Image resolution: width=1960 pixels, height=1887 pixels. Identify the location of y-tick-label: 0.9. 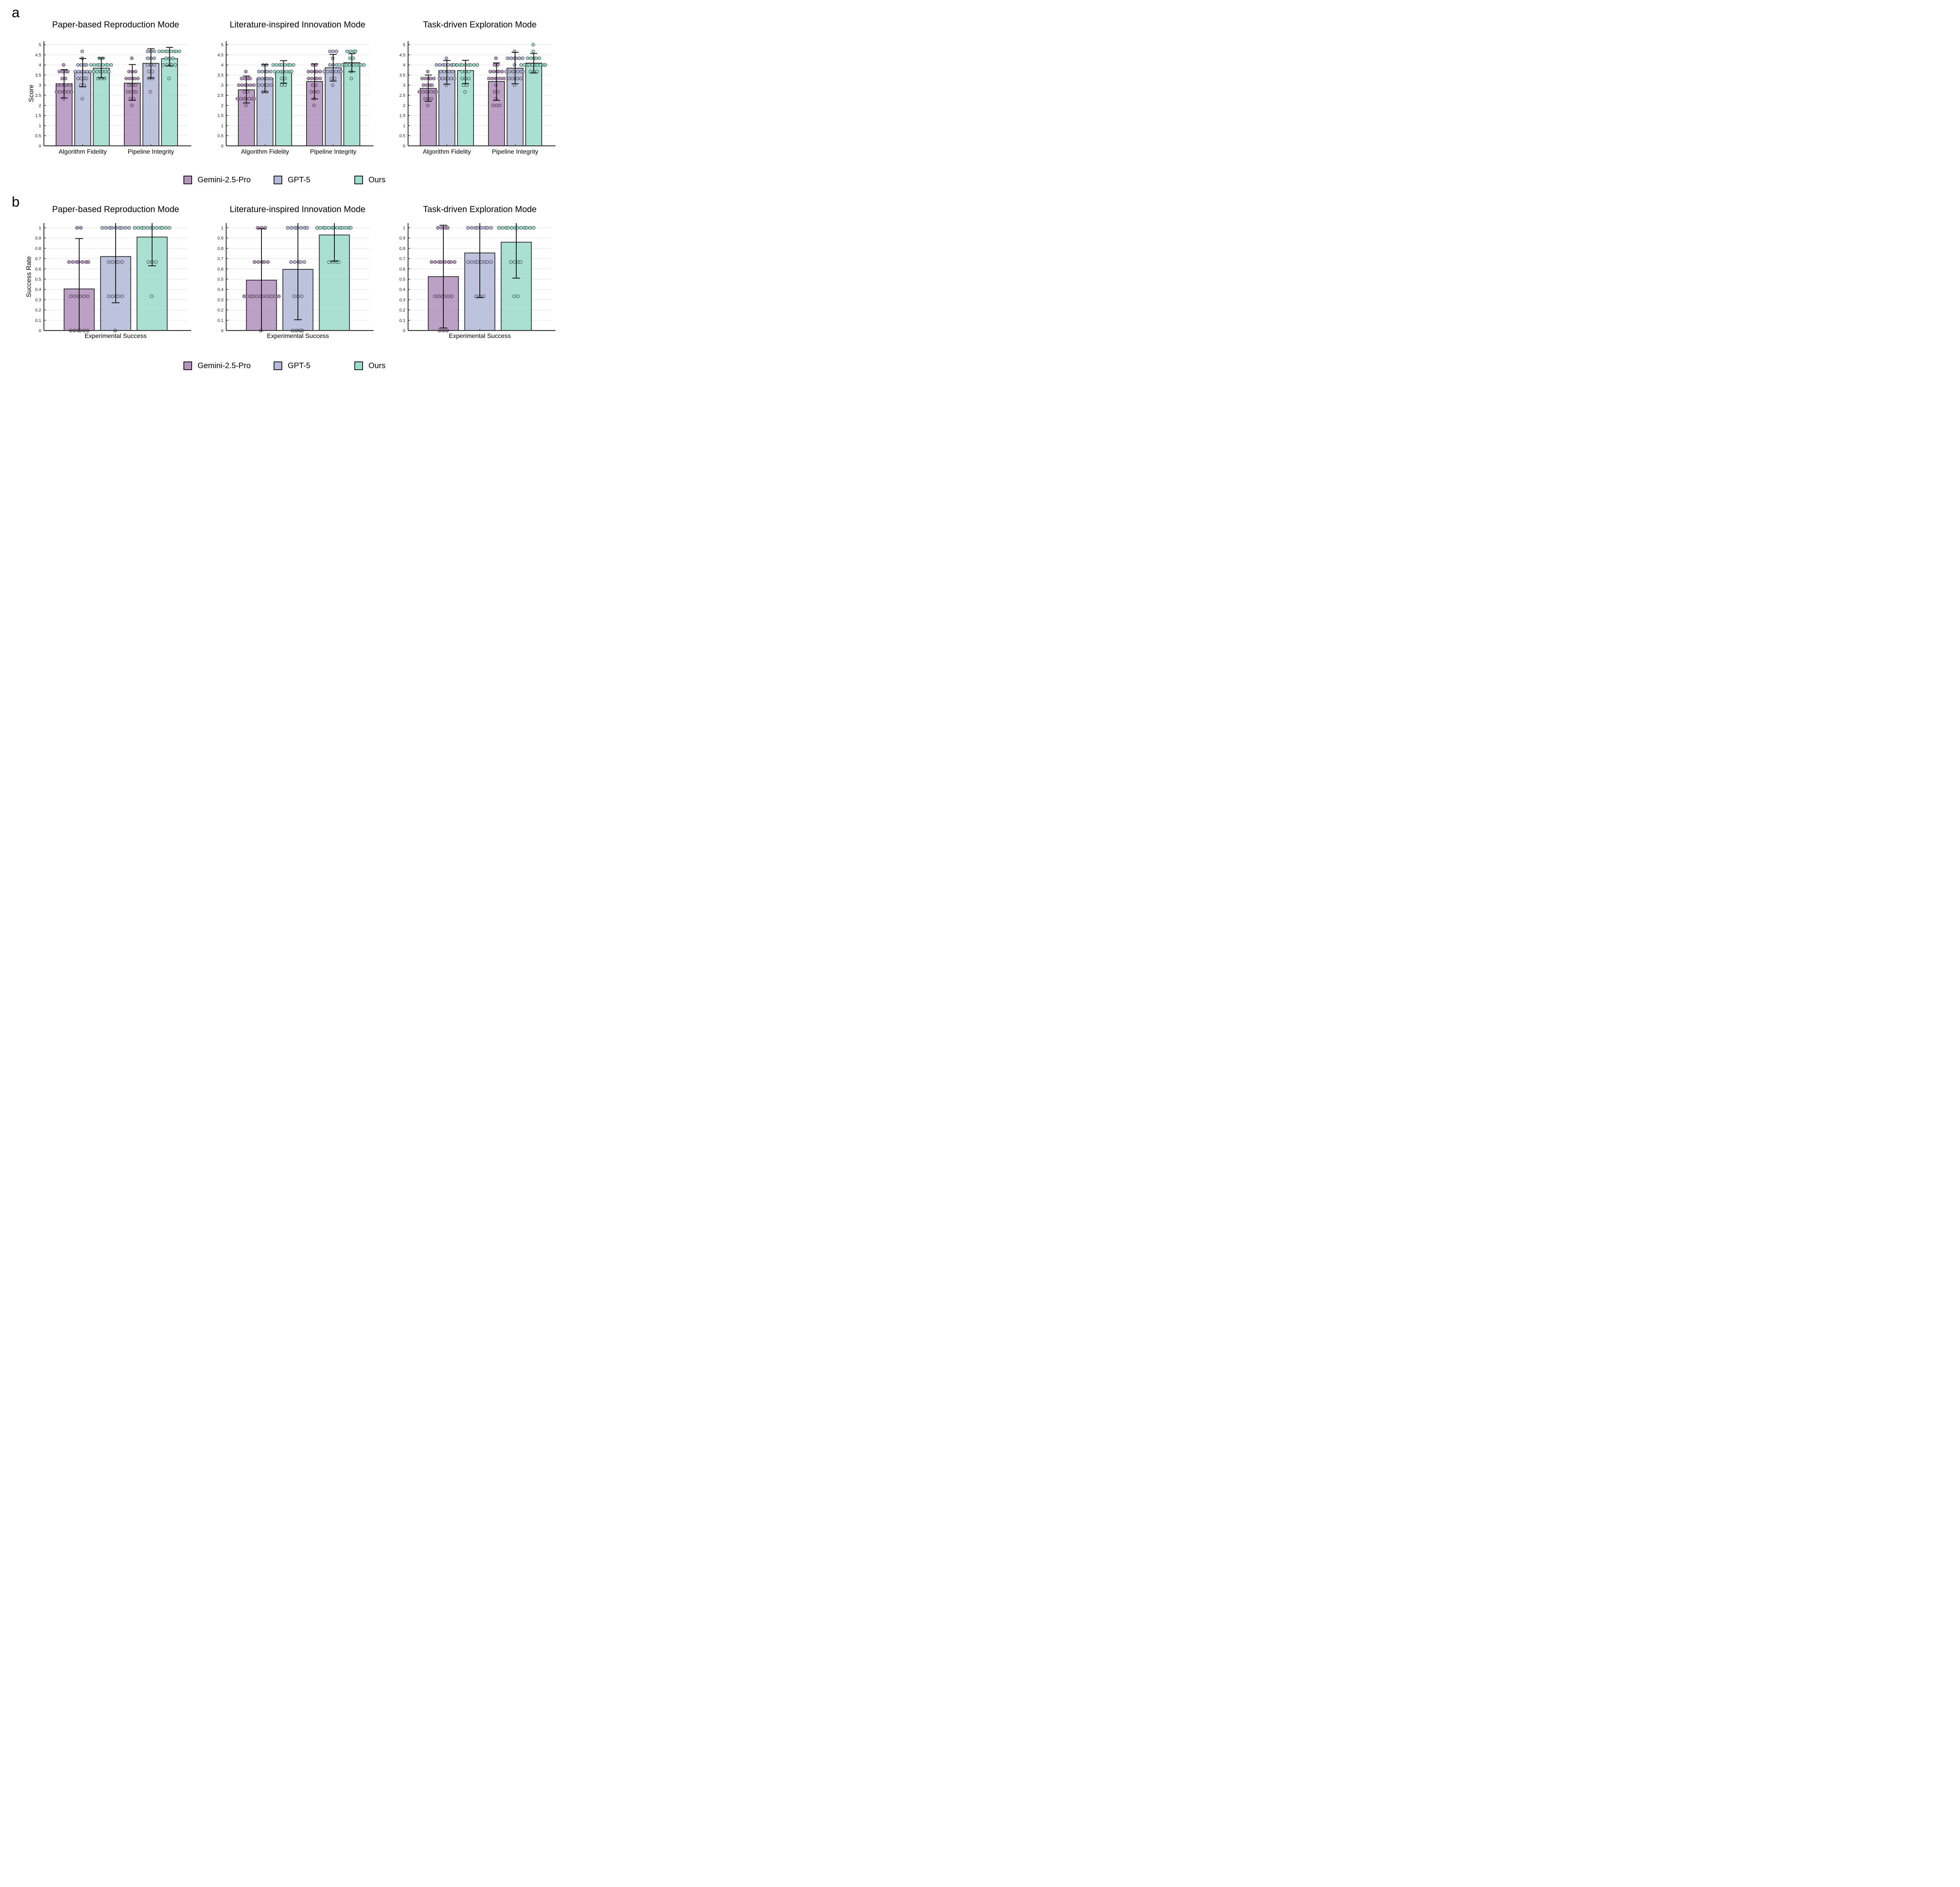
(220, 238).